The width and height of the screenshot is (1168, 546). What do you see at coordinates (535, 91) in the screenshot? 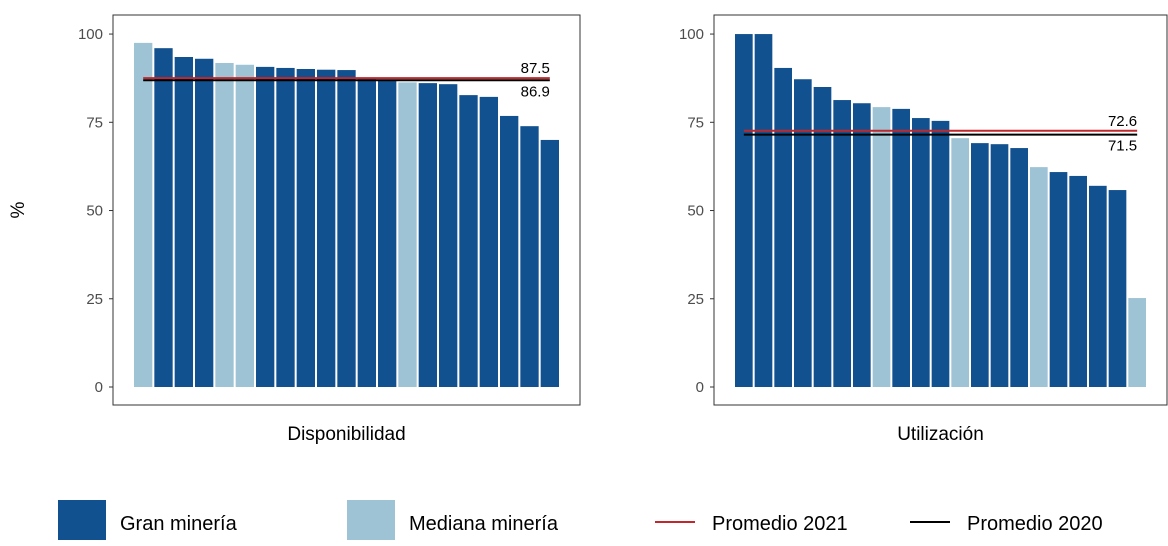
I see `reference-label: 86.9` at bounding box center [535, 91].